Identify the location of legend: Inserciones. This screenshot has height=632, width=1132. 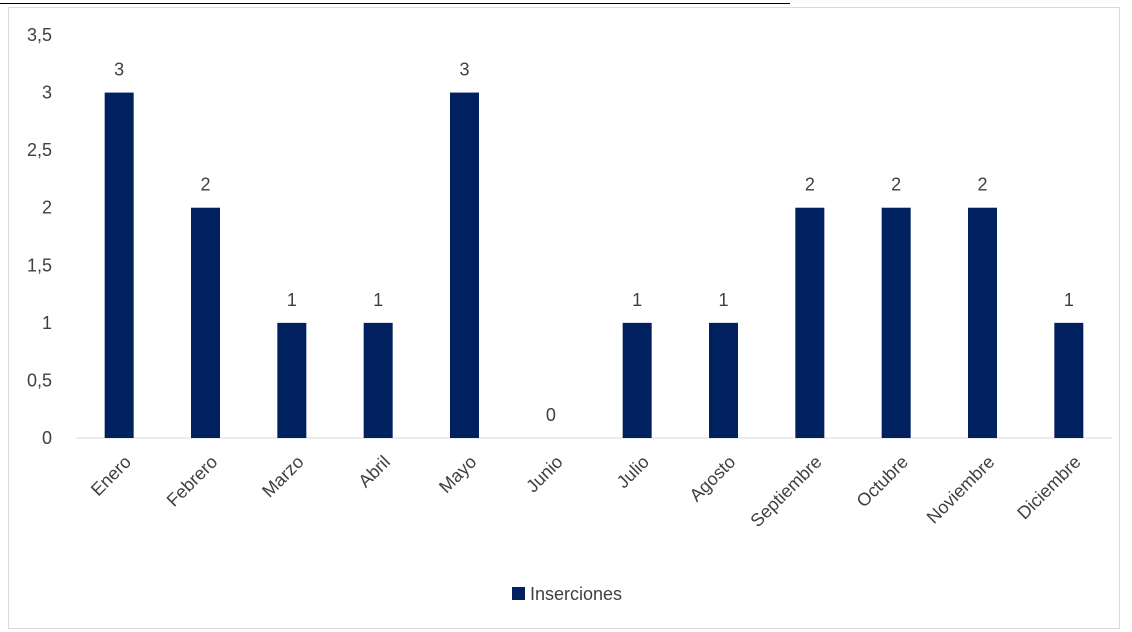
(567, 594).